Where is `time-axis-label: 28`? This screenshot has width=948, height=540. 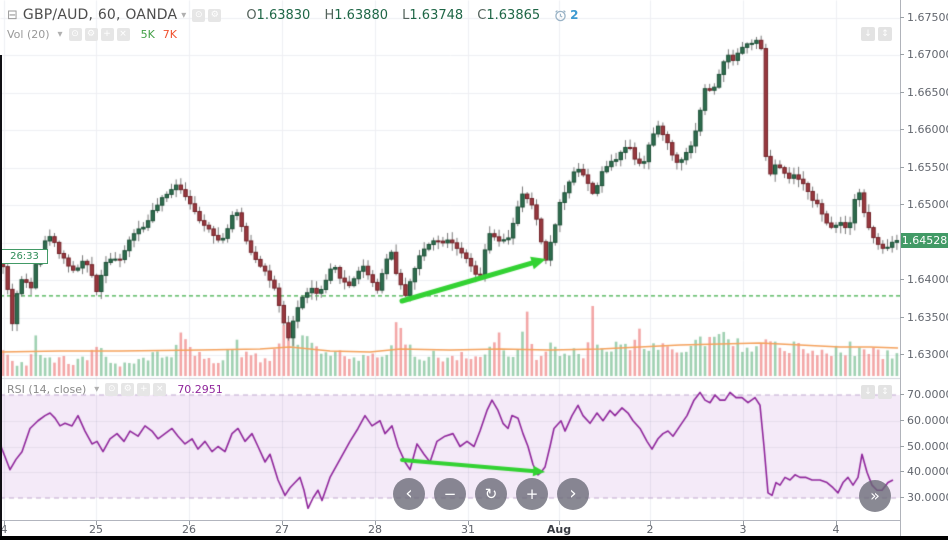
time-axis-label: 28 is located at coordinates (375, 529).